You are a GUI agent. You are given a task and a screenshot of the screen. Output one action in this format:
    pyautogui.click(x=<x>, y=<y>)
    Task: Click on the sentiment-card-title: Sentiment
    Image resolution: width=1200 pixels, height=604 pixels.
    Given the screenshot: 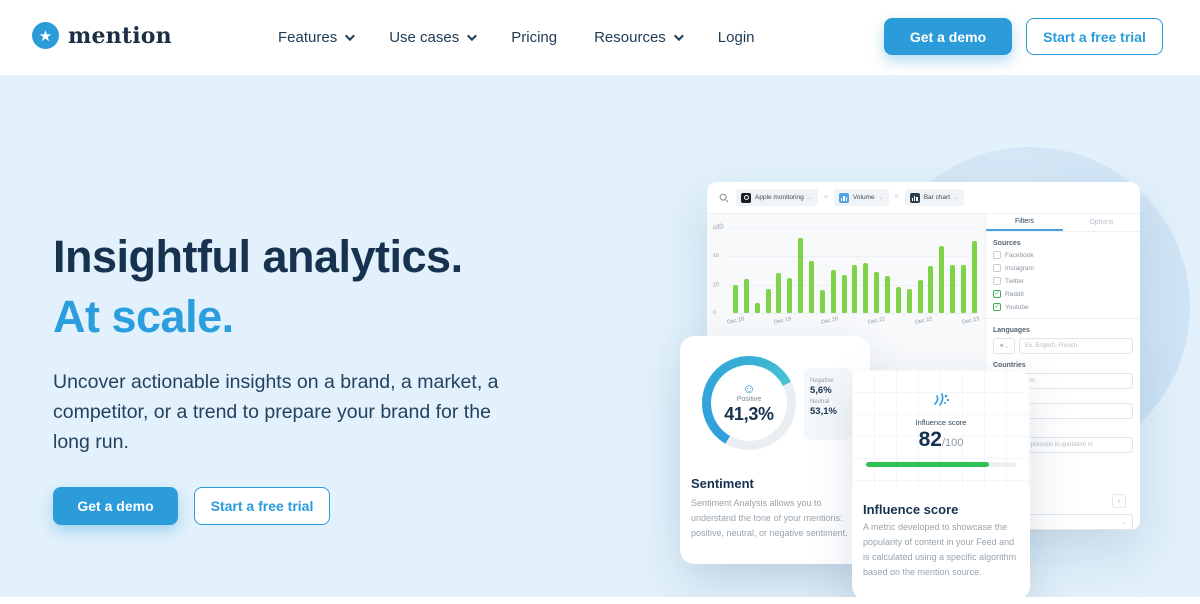 What is the action you would take?
    pyautogui.click(x=722, y=483)
    